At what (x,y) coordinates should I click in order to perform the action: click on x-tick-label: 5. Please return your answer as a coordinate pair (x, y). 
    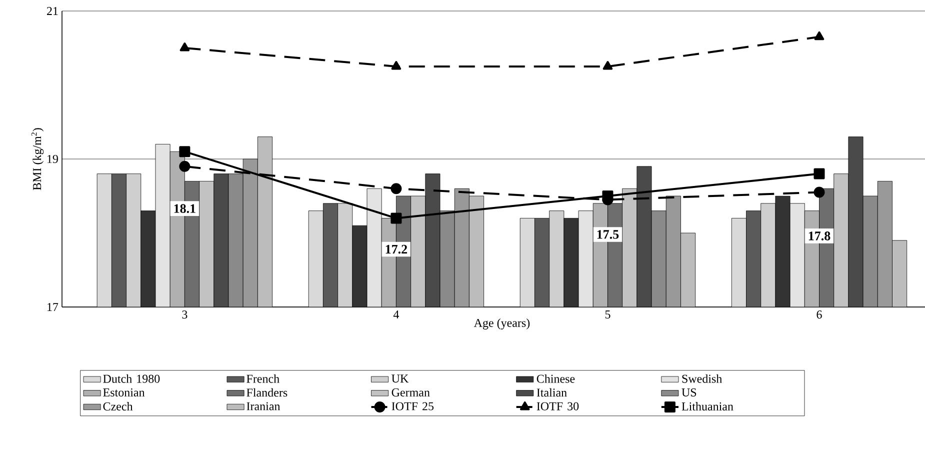
    Looking at the image, I should click on (607, 314).